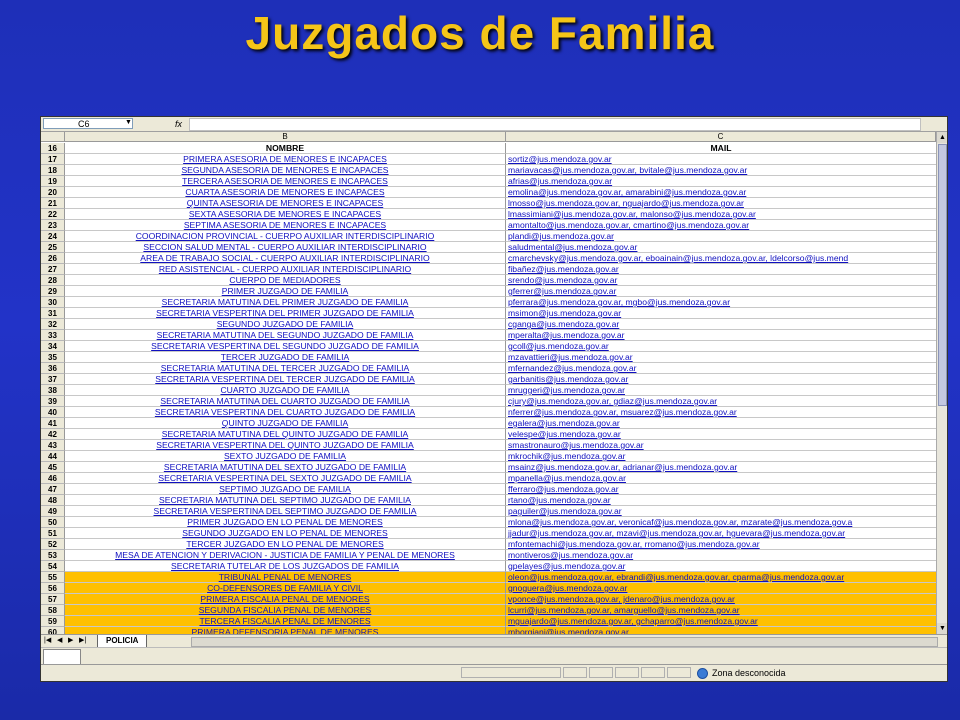 The image size is (960, 720). Describe the element at coordinates (53, 489) in the screenshot. I see `row-number: 47` at that location.